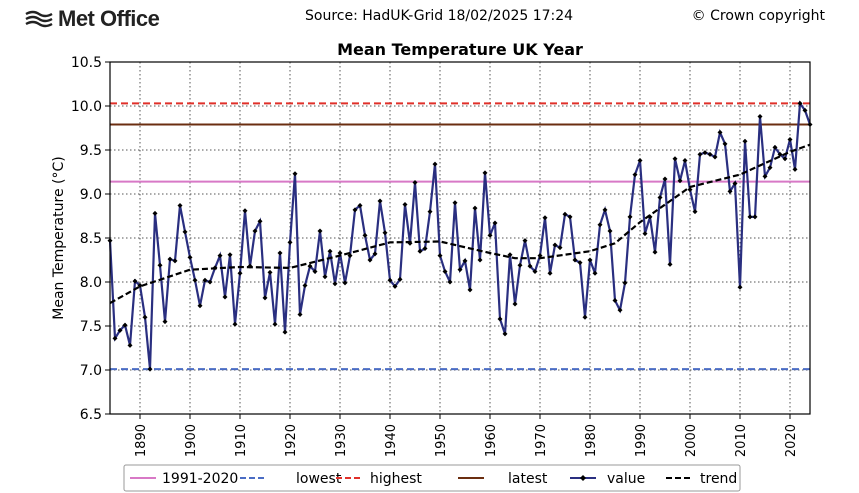 The width and height of the screenshot is (859, 493). Describe the element at coordinates (791, 440) in the screenshot. I see `x-tick-label: 2020` at that location.